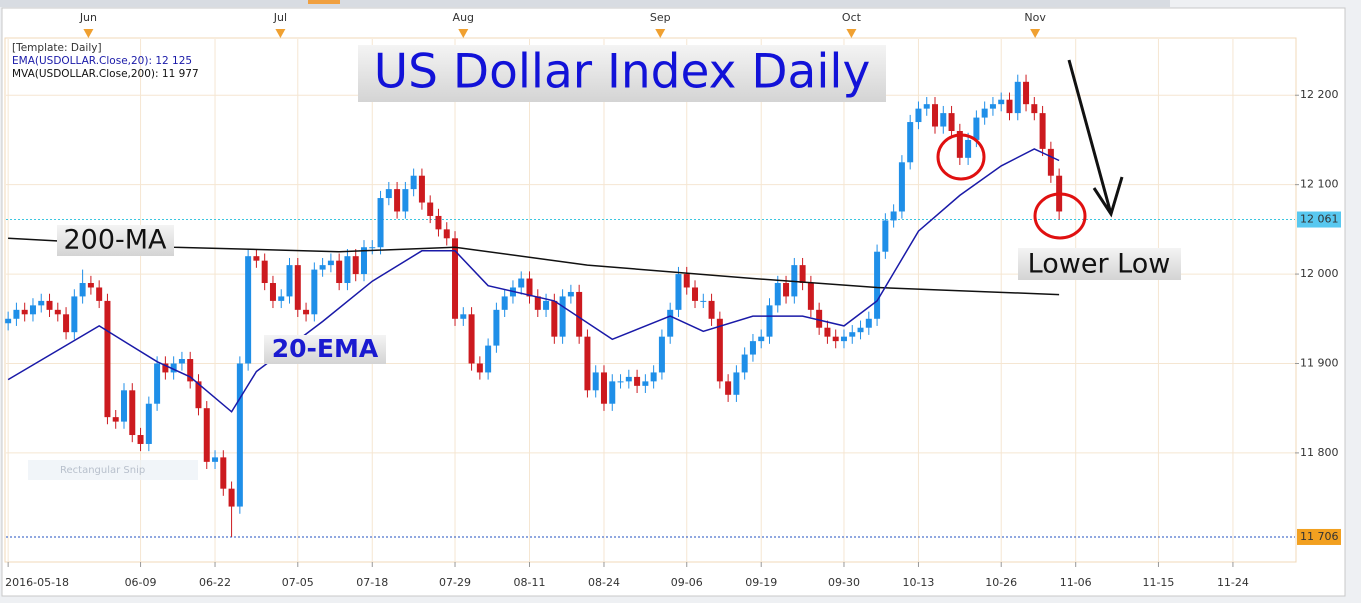 The height and width of the screenshot is (603, 1361). I want to click on snip-overlay, so click(113, 470).